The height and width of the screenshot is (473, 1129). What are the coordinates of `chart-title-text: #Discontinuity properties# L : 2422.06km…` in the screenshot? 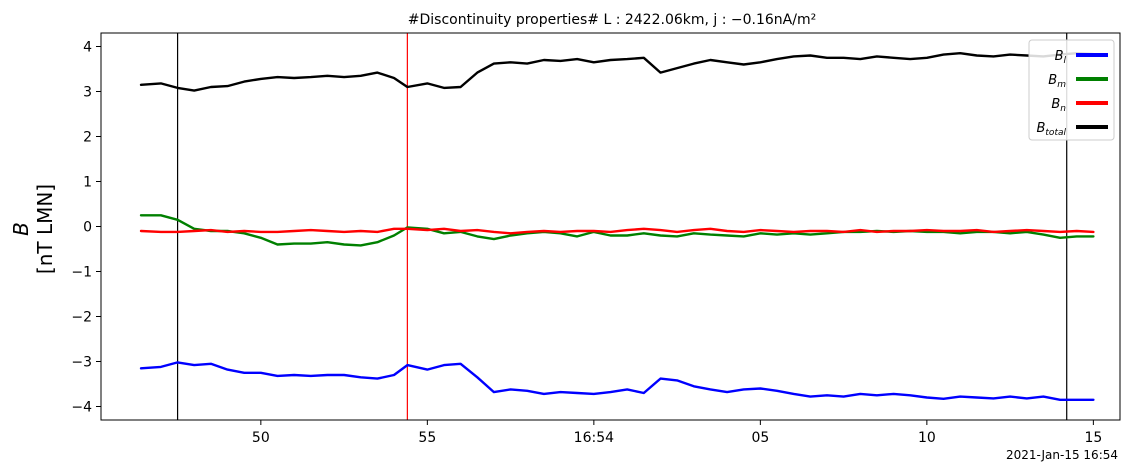 It's located at (612, 20).